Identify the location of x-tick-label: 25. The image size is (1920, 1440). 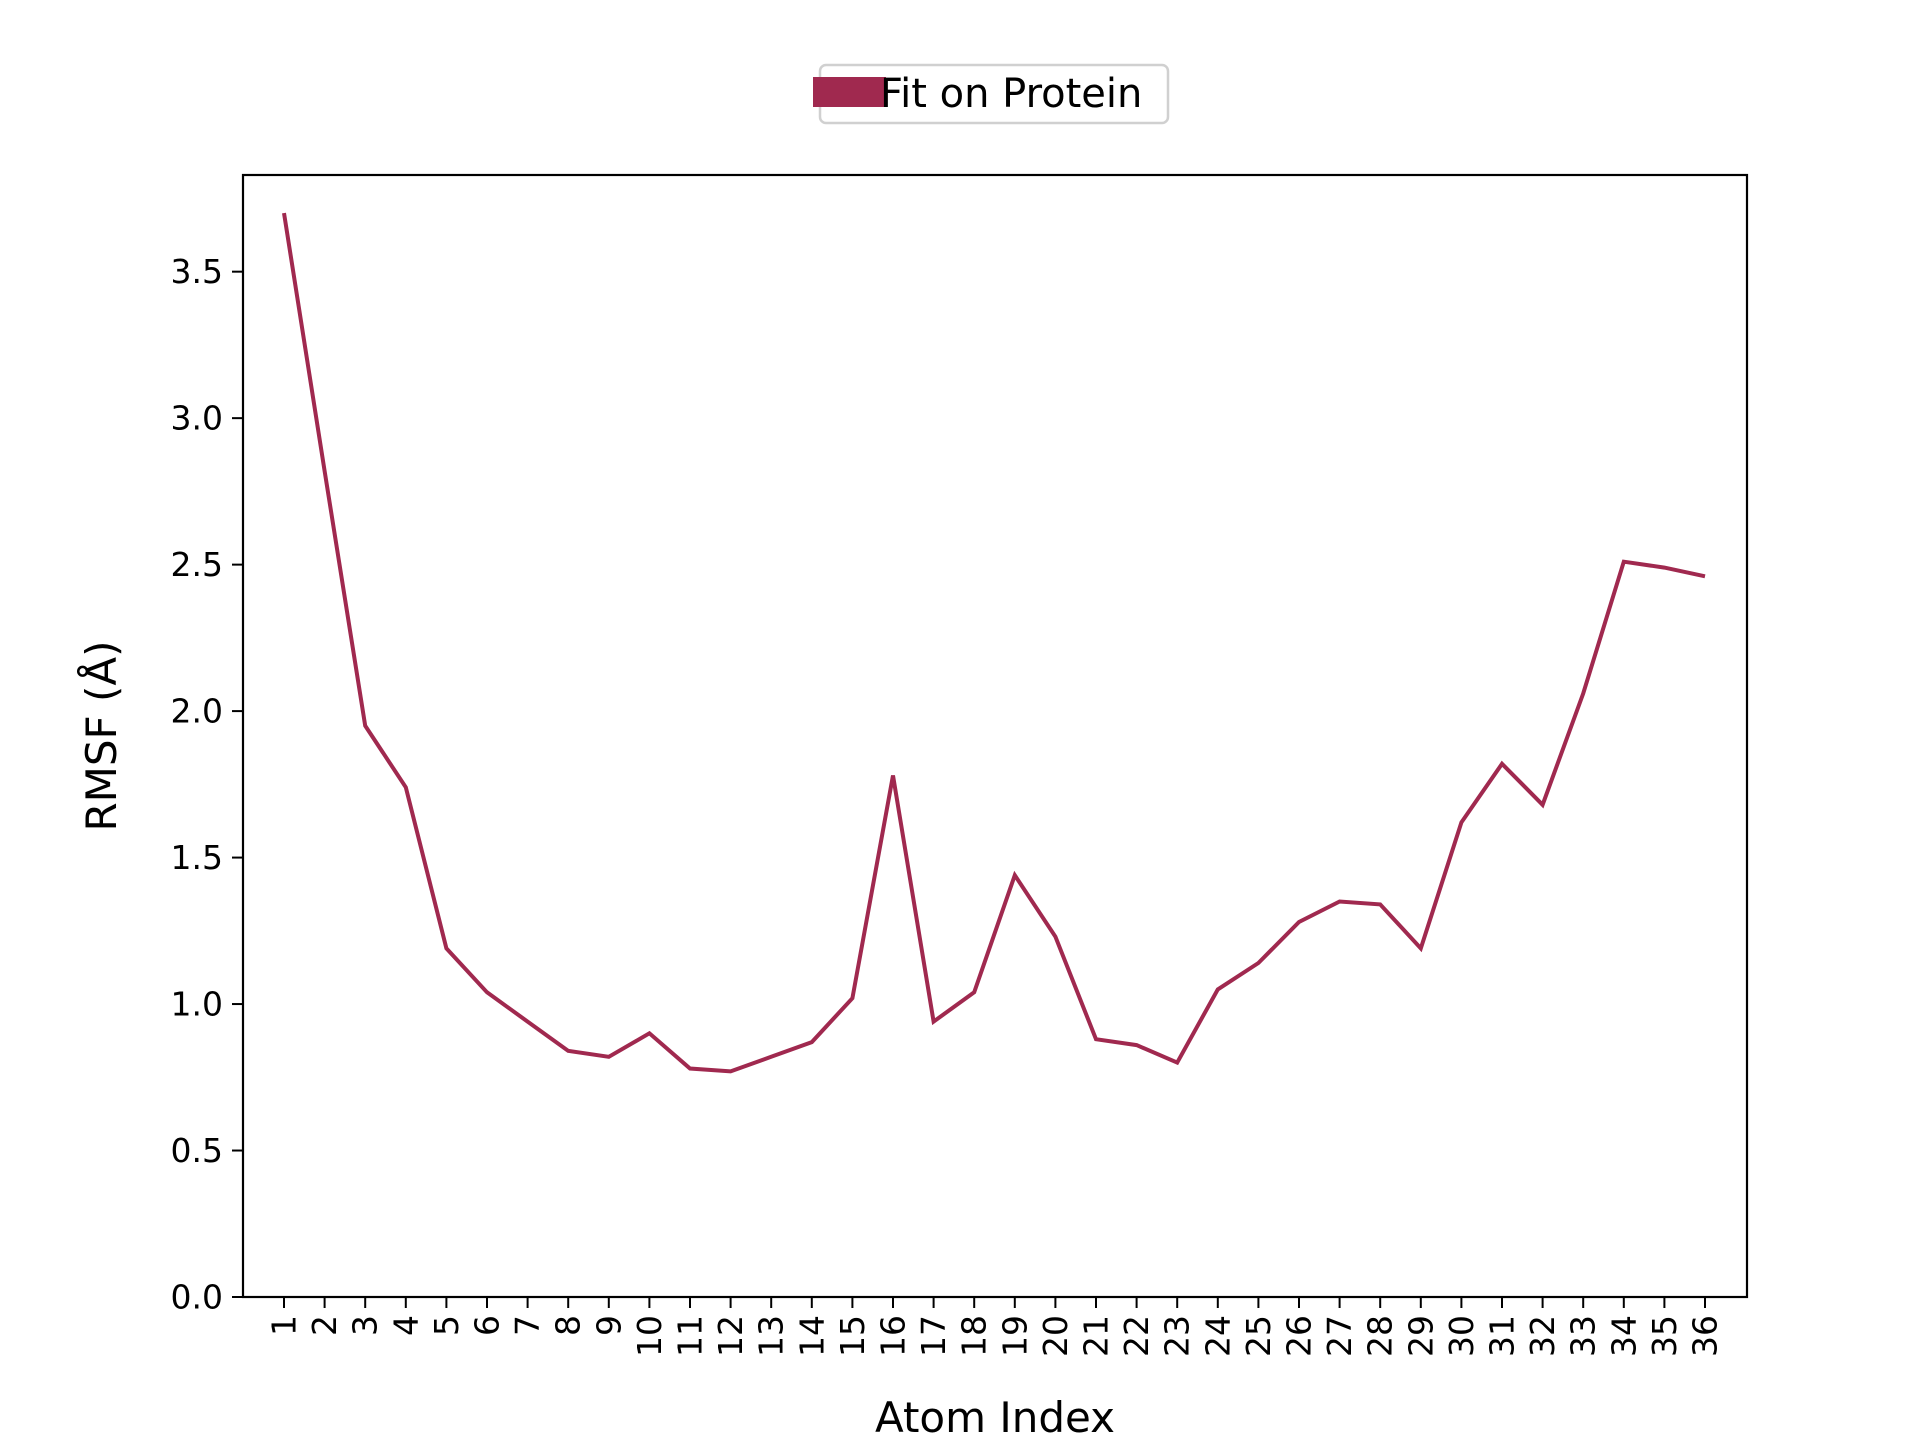
(1258, 1336).